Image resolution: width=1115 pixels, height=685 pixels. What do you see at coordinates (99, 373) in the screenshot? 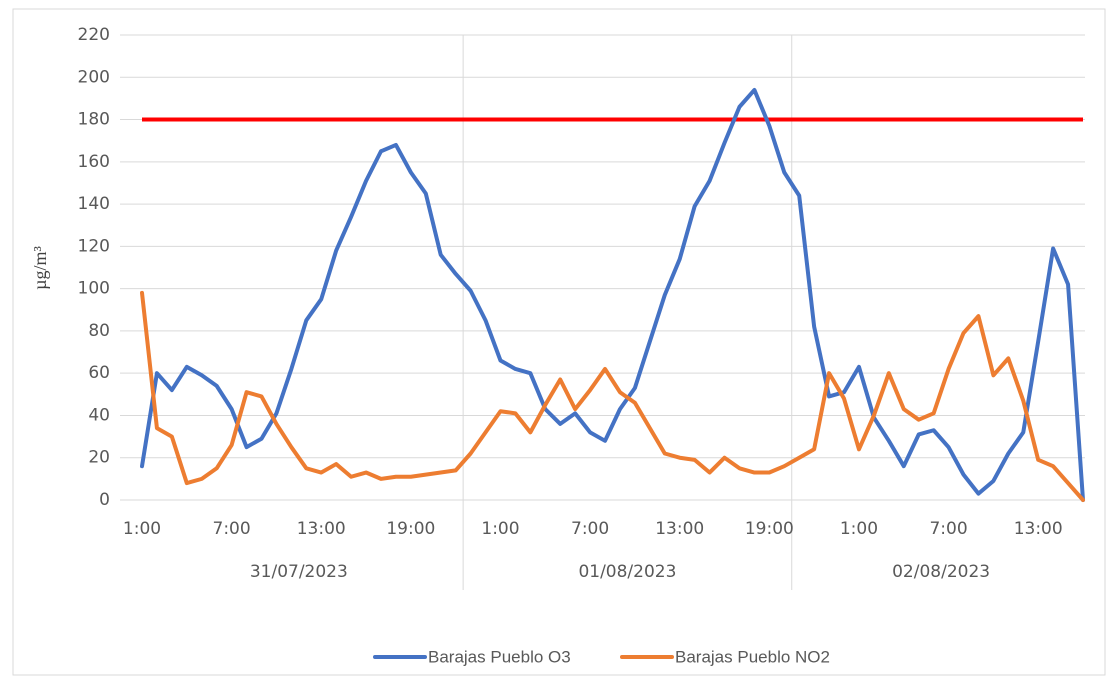
I see `y-tick-label: 60` at bounding box center [99, 373].